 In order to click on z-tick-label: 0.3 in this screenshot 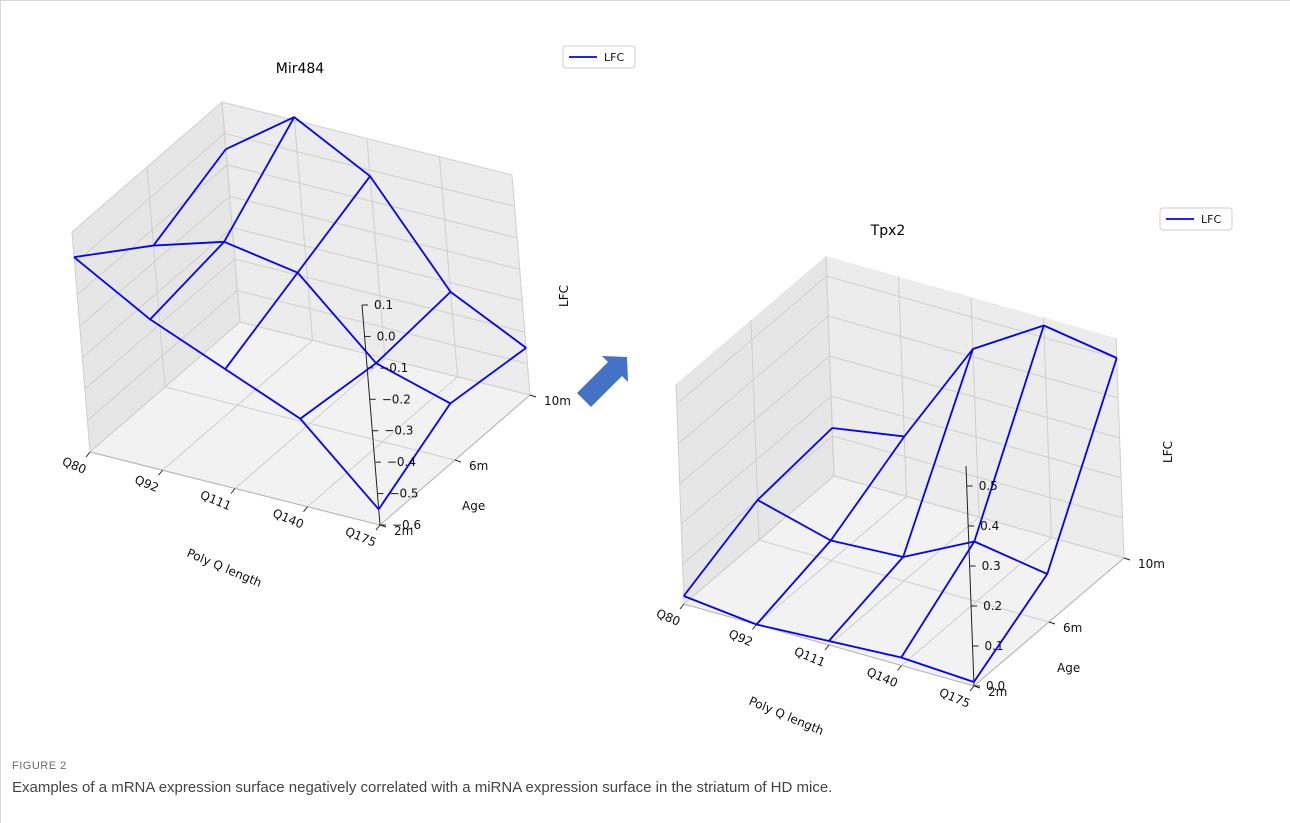, I will do `click(991, 566)`.